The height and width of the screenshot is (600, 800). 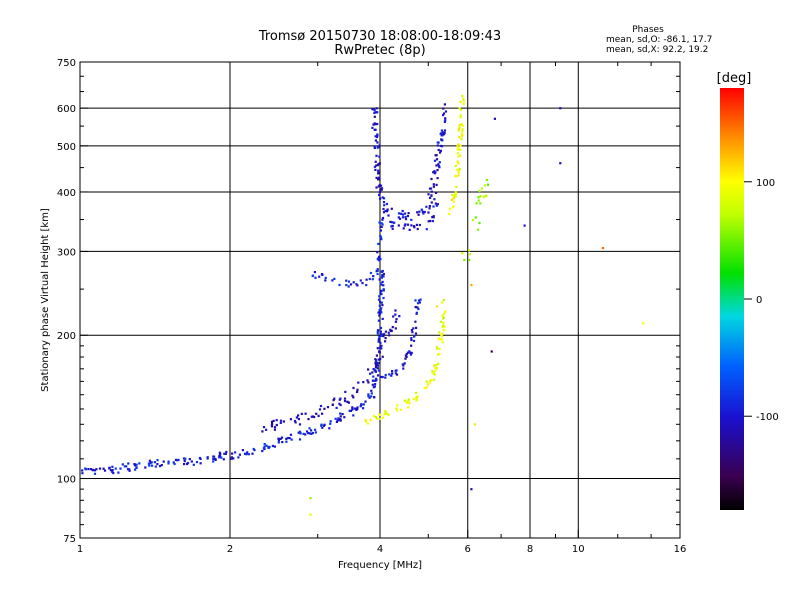 I want to click on y-tick-label: 200, so click(x=66, y=336).